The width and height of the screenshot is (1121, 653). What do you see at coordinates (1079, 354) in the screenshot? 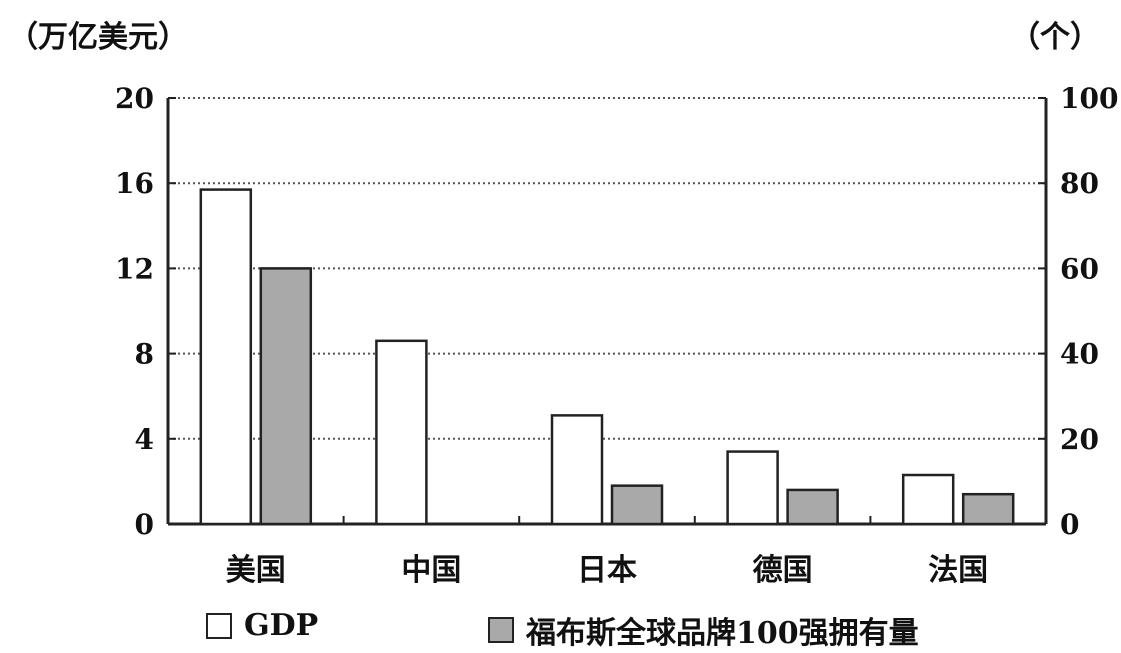
I see `right-tick-label: 40` at bounding box center [1079, 354].